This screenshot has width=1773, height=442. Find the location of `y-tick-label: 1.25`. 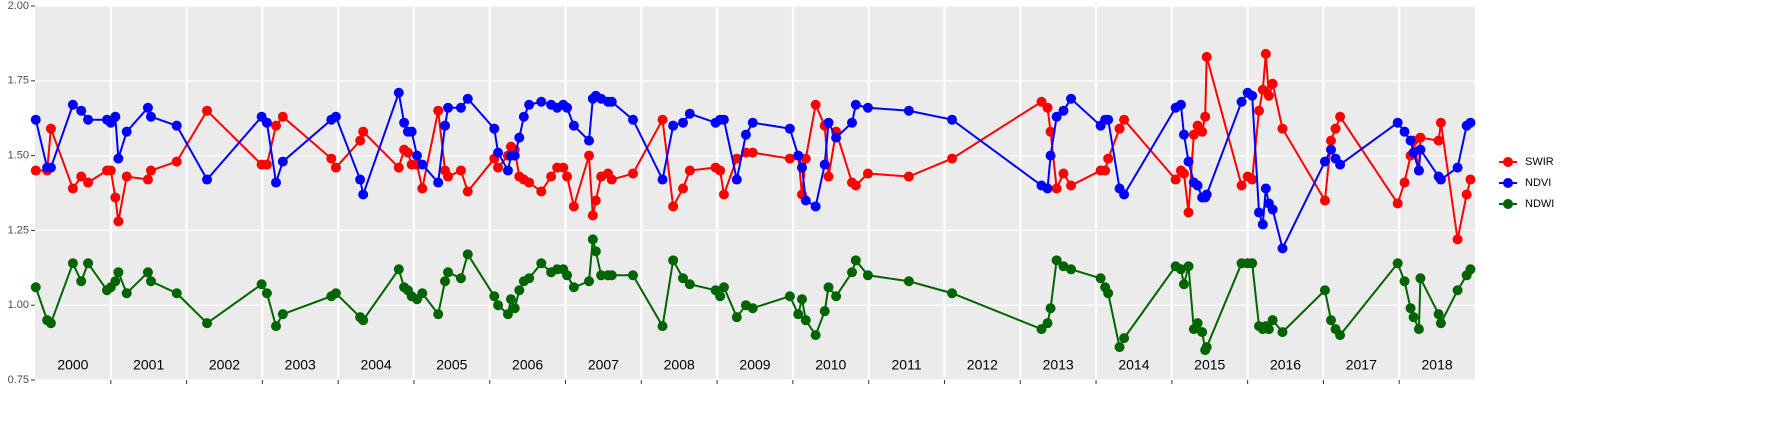

y-tick-label: 1.25 is located at coordinates (18, 230).